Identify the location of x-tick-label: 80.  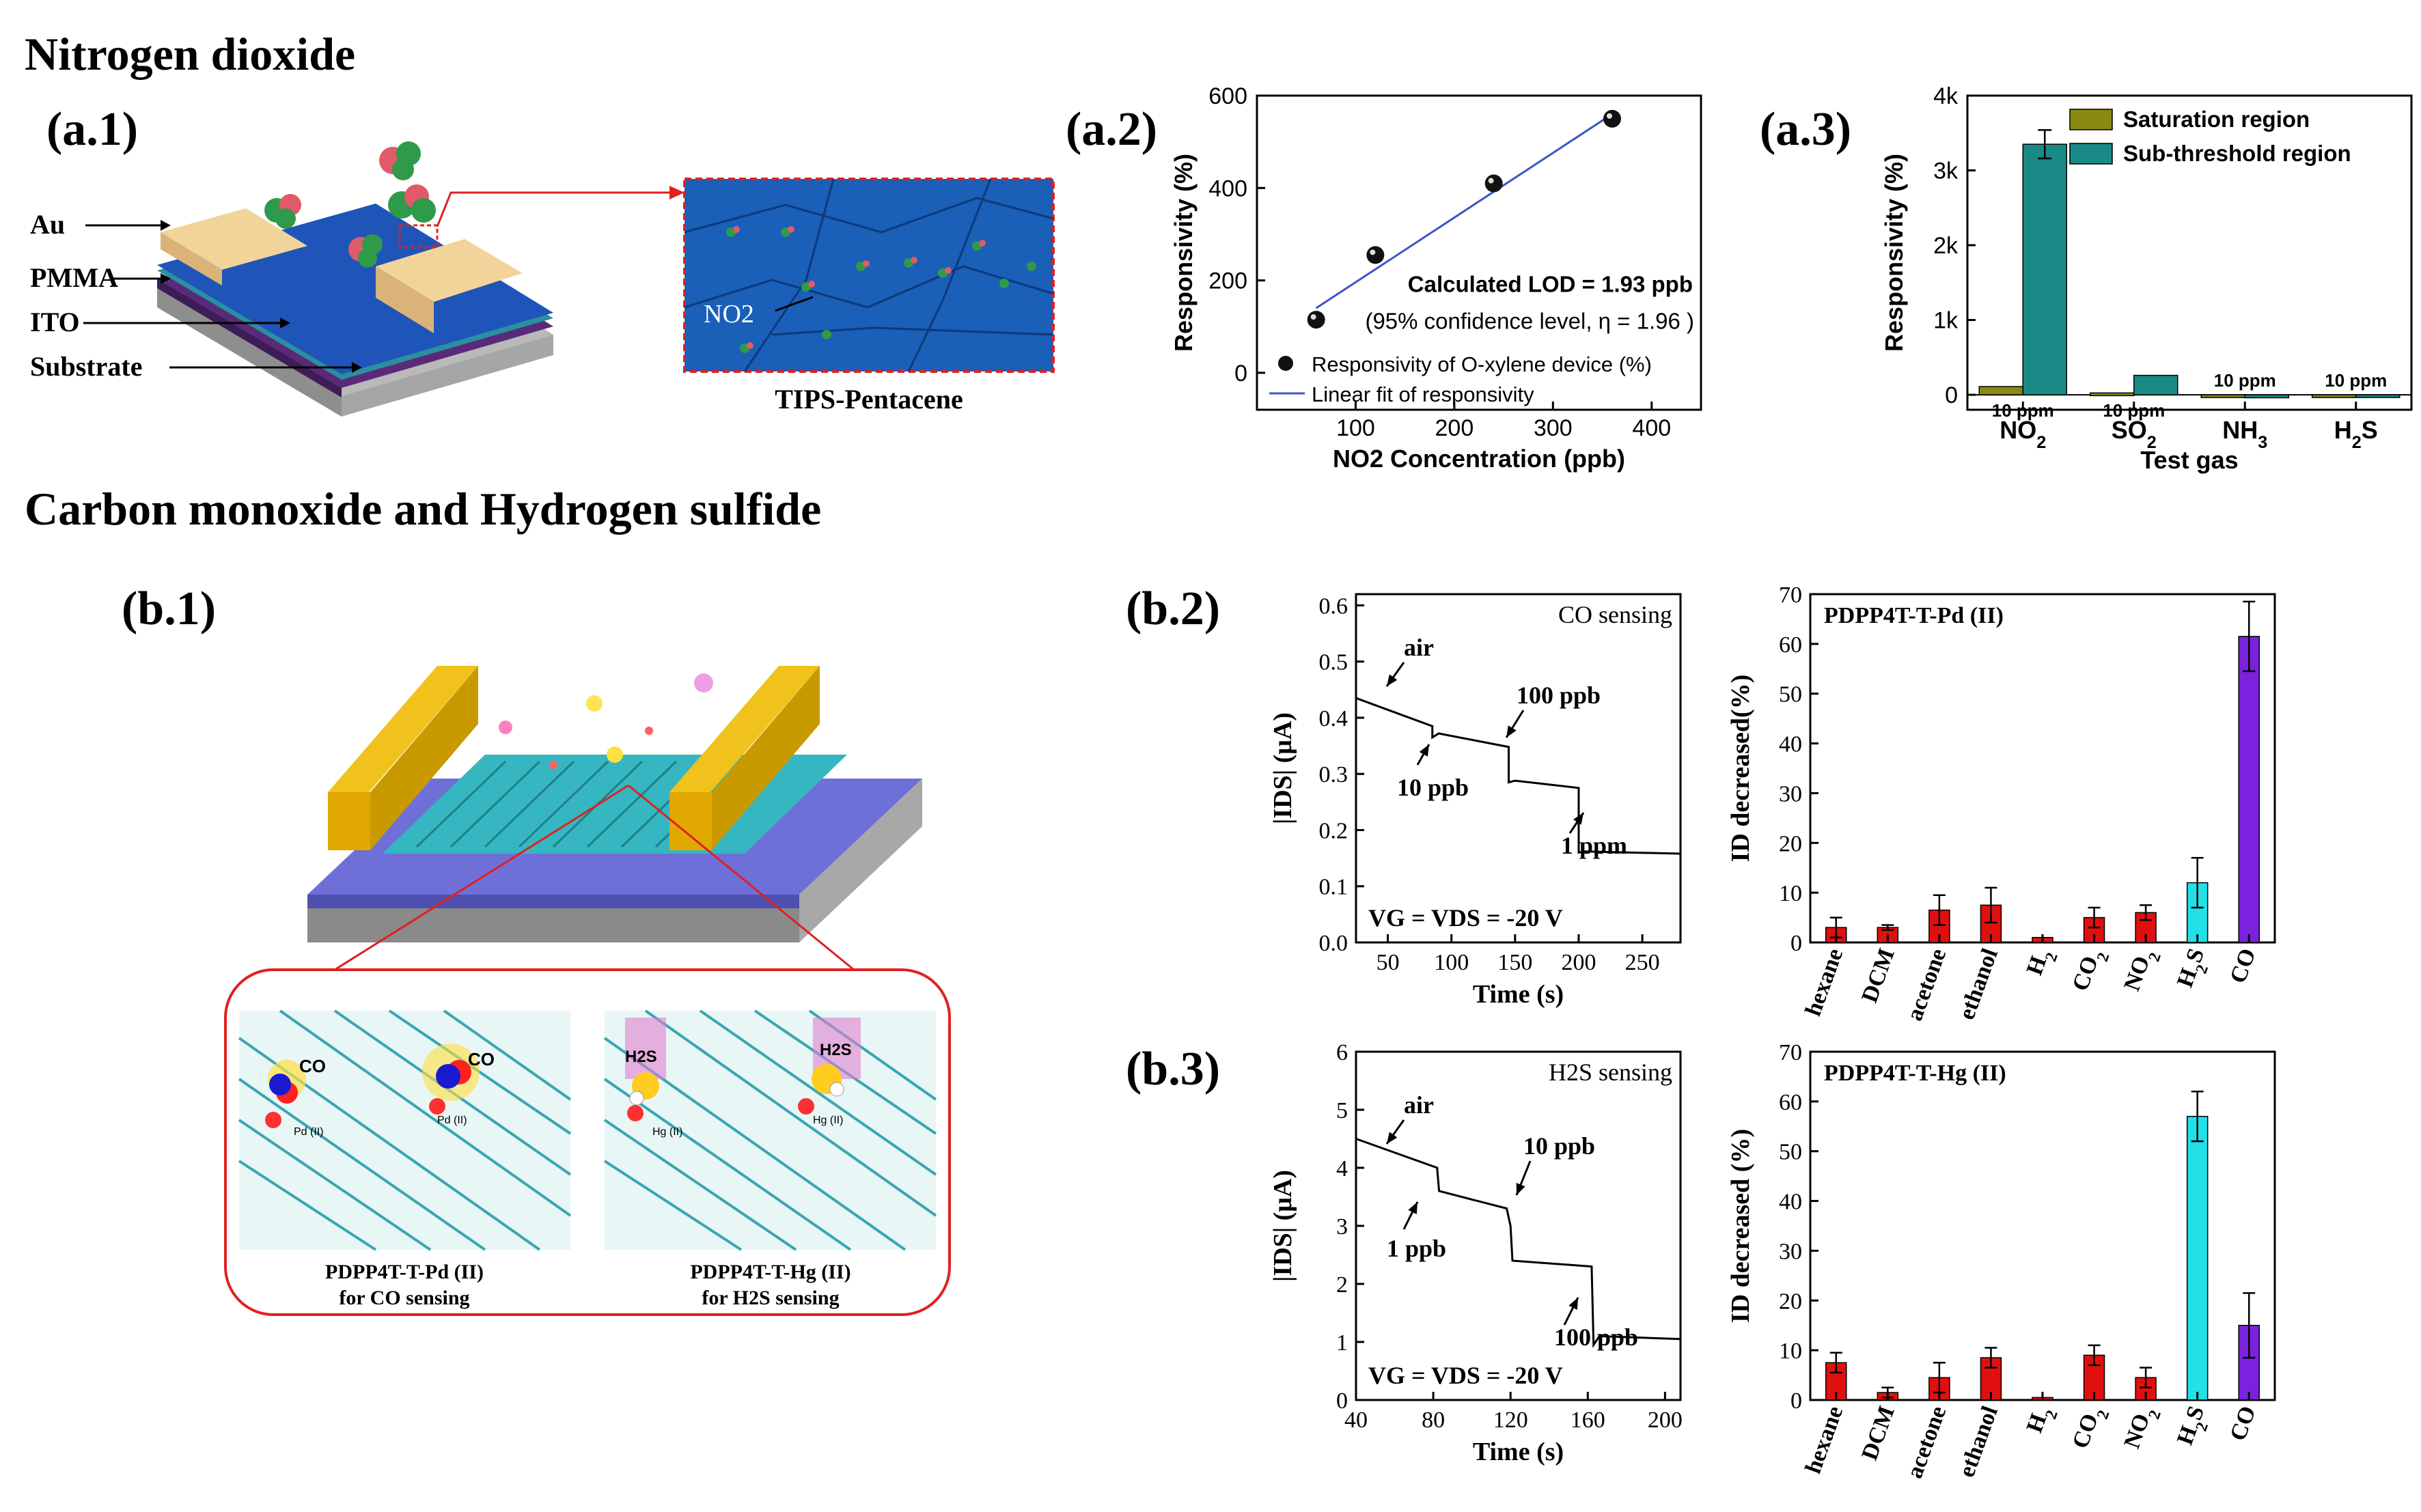
(1433, 1420).